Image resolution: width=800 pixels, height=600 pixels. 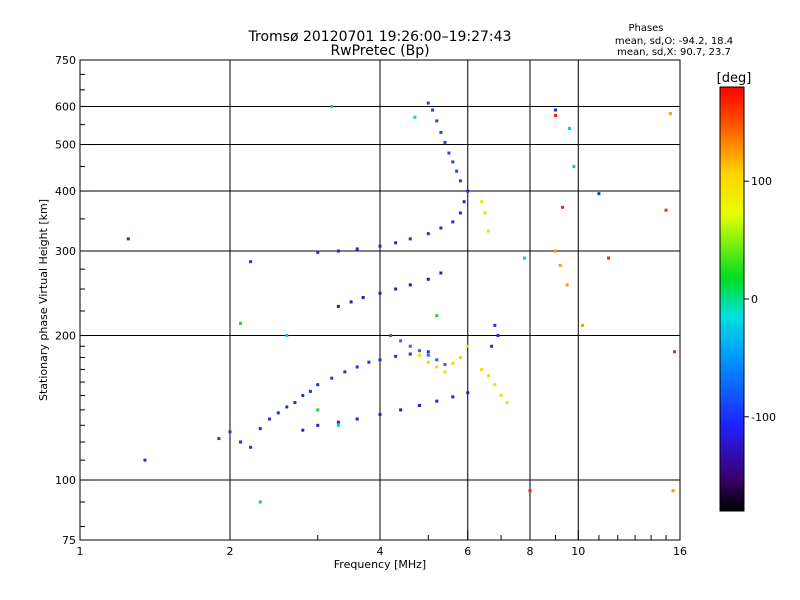 I want to click on colorbar-label: [deg], so click(x=734, y=78).